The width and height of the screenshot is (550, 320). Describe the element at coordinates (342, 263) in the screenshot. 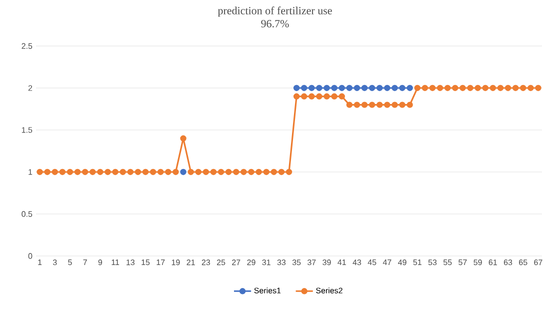

I see `x-tick-label: 41` at that location.